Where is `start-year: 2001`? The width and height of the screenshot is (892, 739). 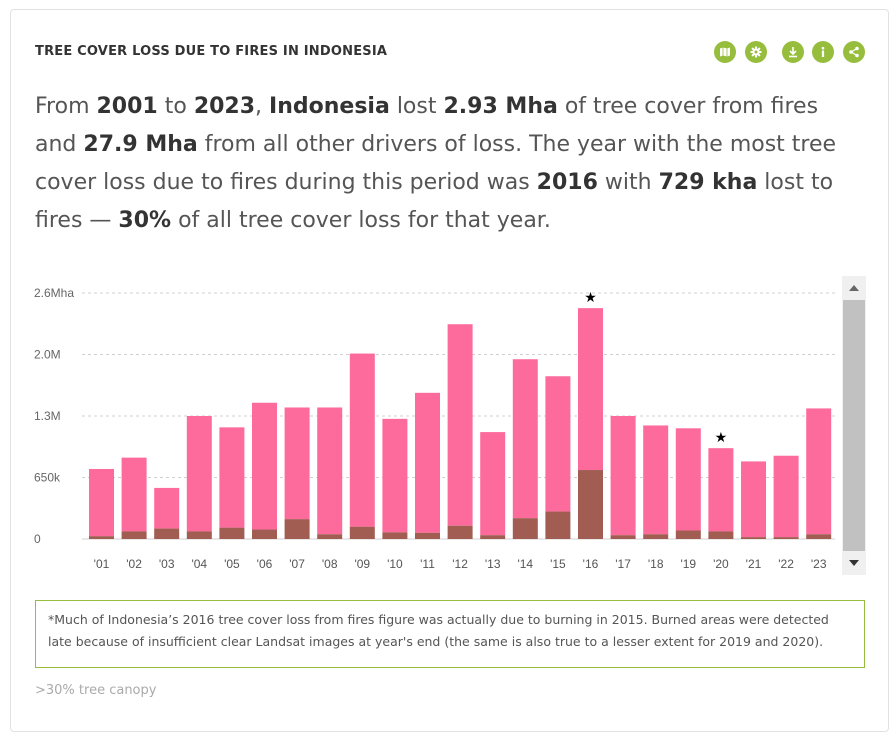 start-year: 2001 is located at coordinates (127, 106).